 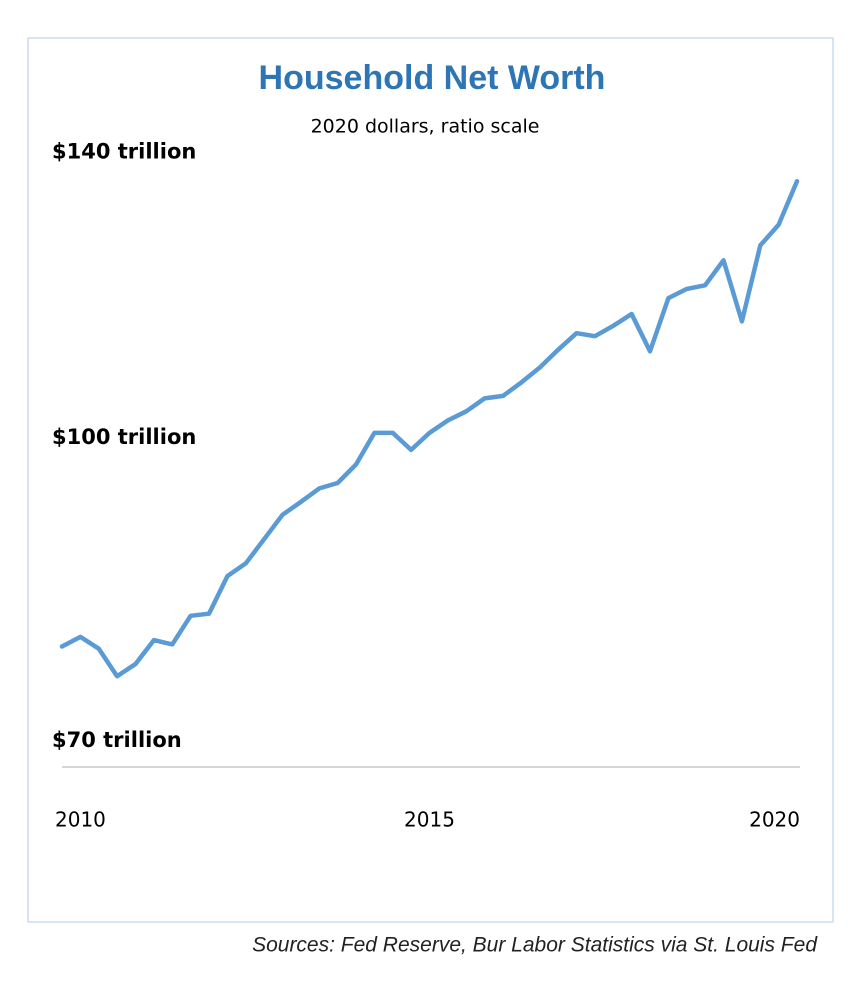 I want to click on x-tick-label: 2020, so click(x=774, y=820).